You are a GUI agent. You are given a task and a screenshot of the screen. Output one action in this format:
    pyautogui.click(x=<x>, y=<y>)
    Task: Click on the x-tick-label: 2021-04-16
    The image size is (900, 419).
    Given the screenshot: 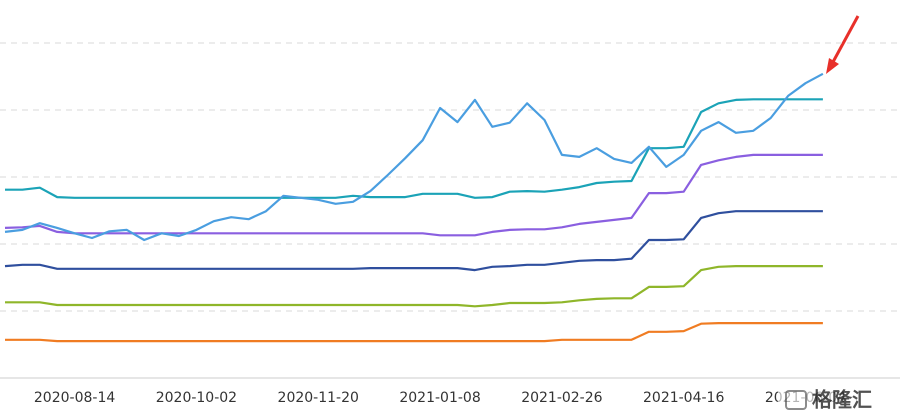 What is the action you would take?
    pyautogui.click(x=683, y=398)
    